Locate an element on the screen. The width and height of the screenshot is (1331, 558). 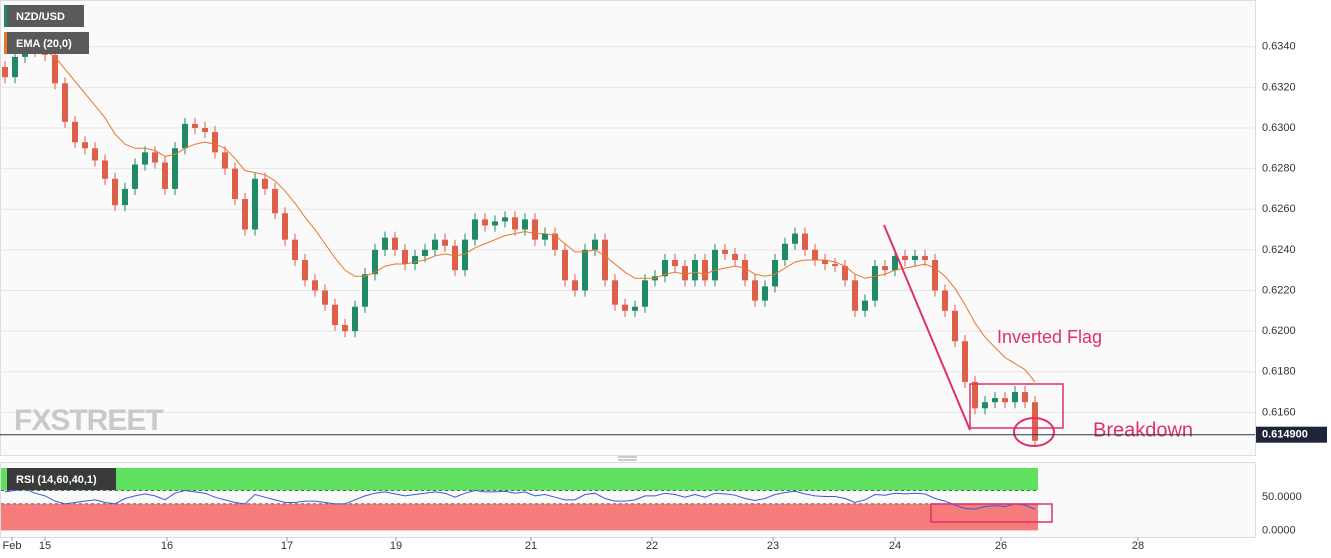
y-tick-label: 0.6300 is located at coordinates (1279, 128).